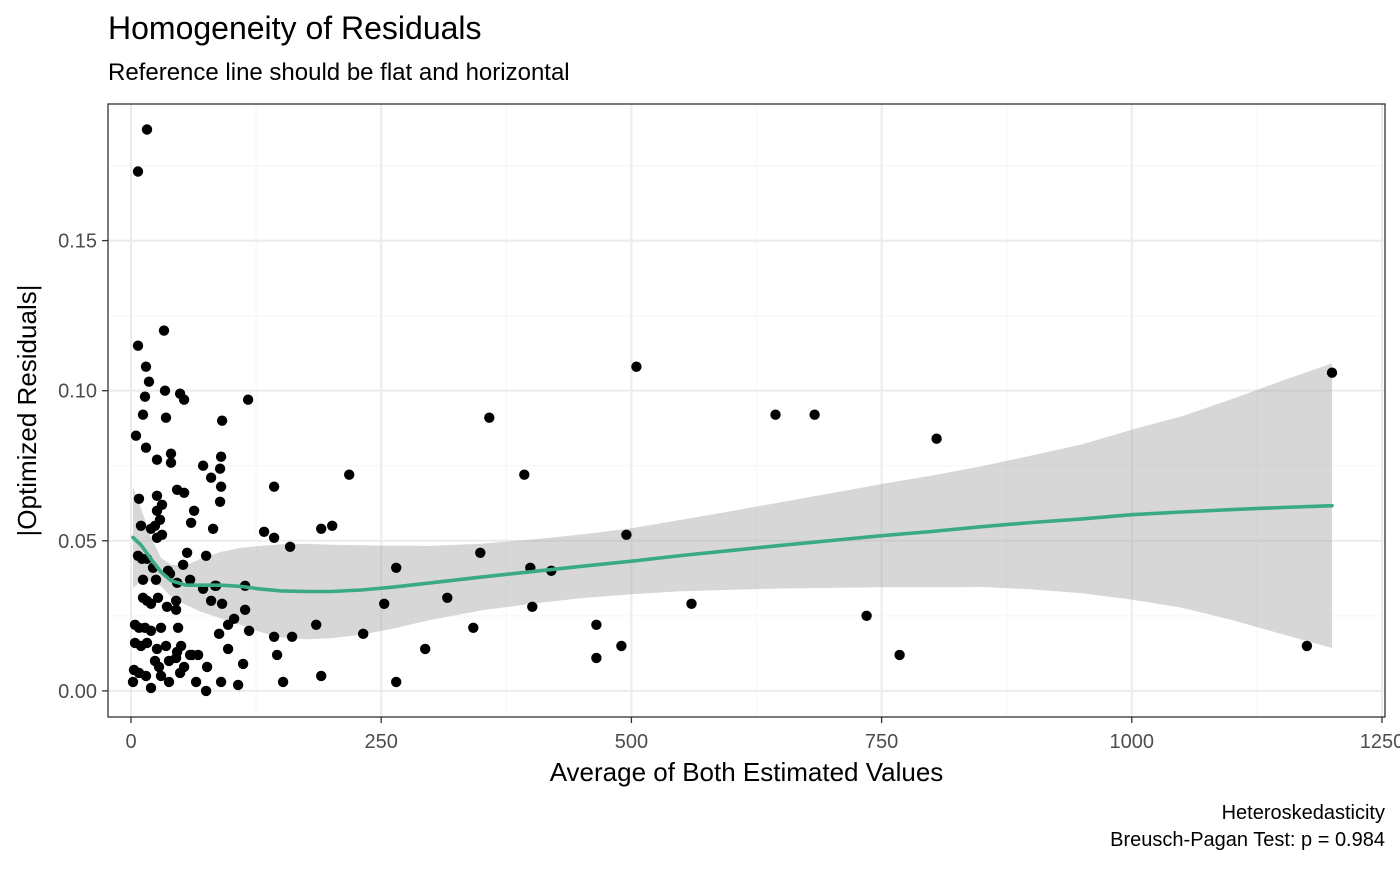 Image resolution: width=1400 pixels, height=870 pixels. Describe the element at coordinates (1380, 742) in the screenshot. I see `x-tick-label: 1250` at that location.